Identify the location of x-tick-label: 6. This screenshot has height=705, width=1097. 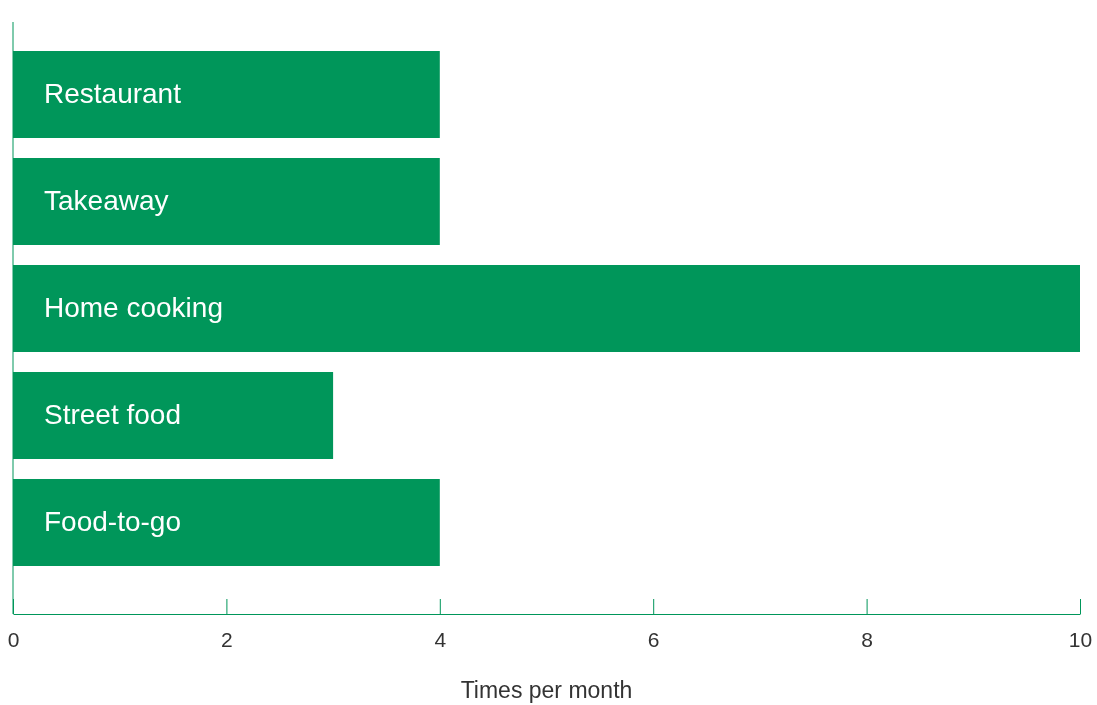
(653, 639).